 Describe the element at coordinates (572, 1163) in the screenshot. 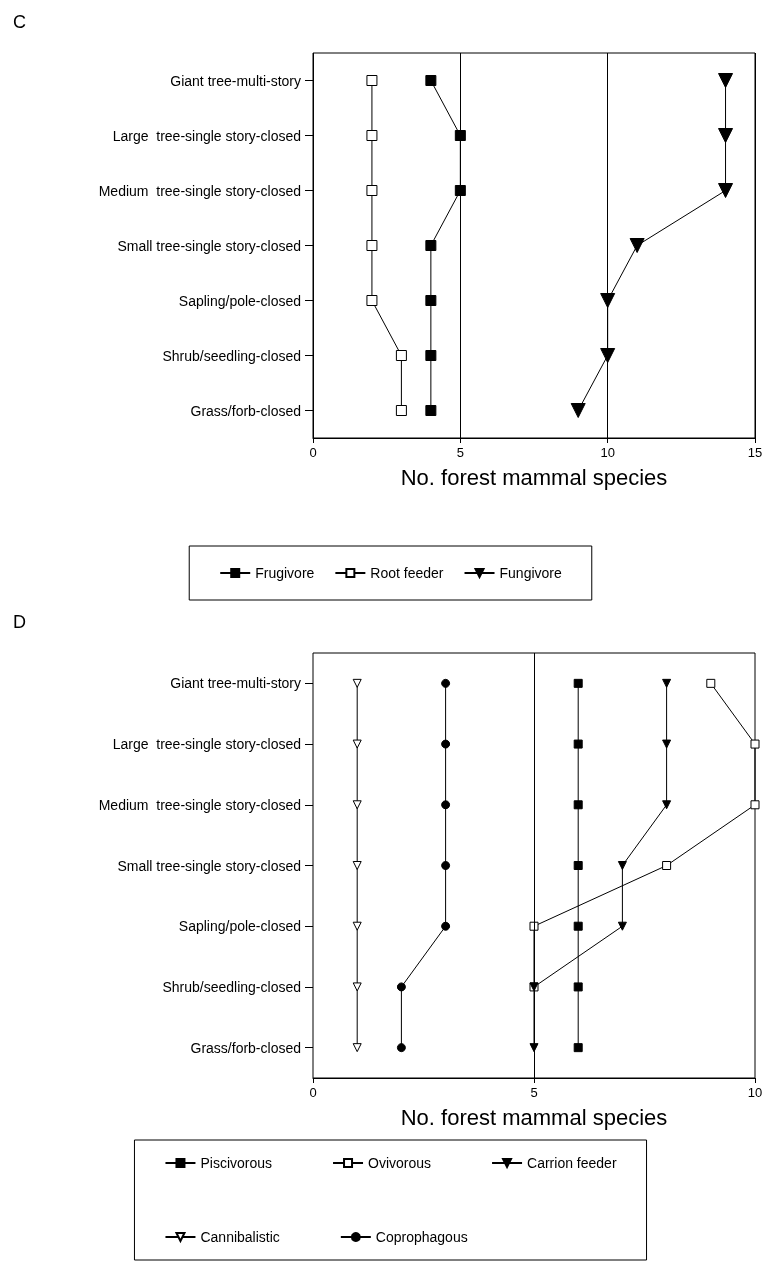

I see `legend-label: Carrion feeder` at that location.